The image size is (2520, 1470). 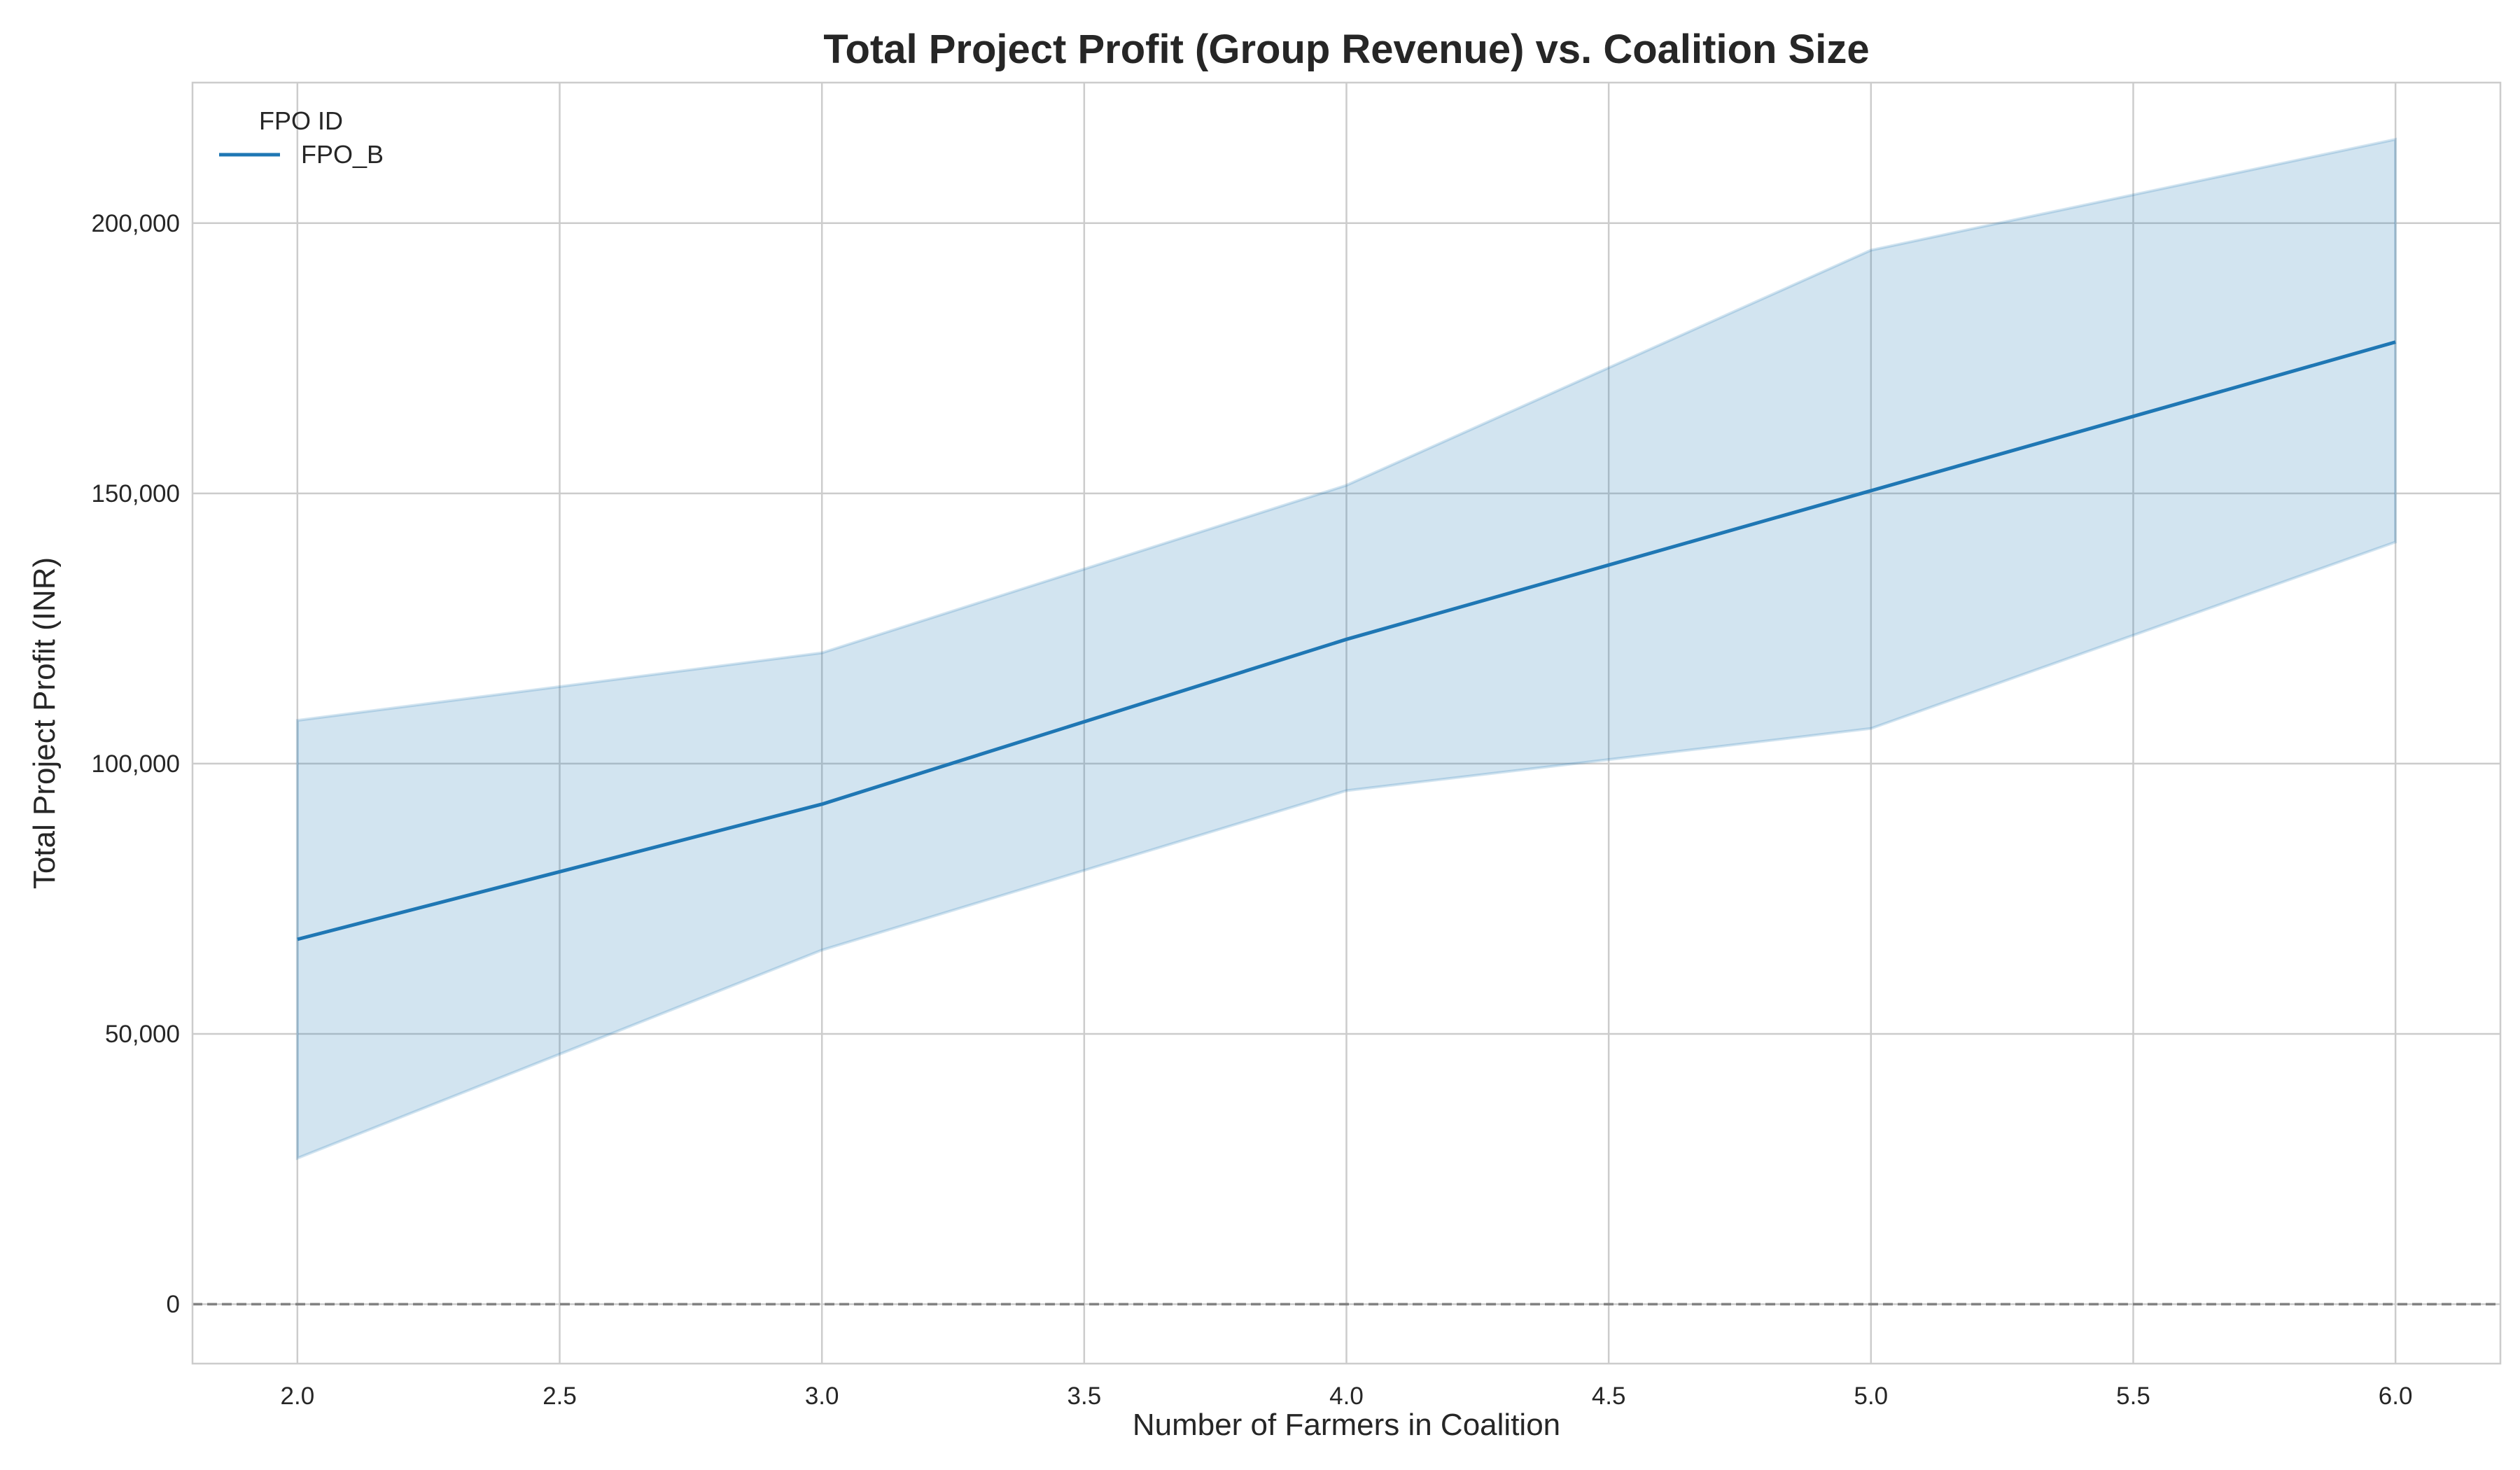 What do you see at coordinates (822, 1396) in the screenshot?
I see `x-tick-label: 3.0` at bounding box center [822, 1396].